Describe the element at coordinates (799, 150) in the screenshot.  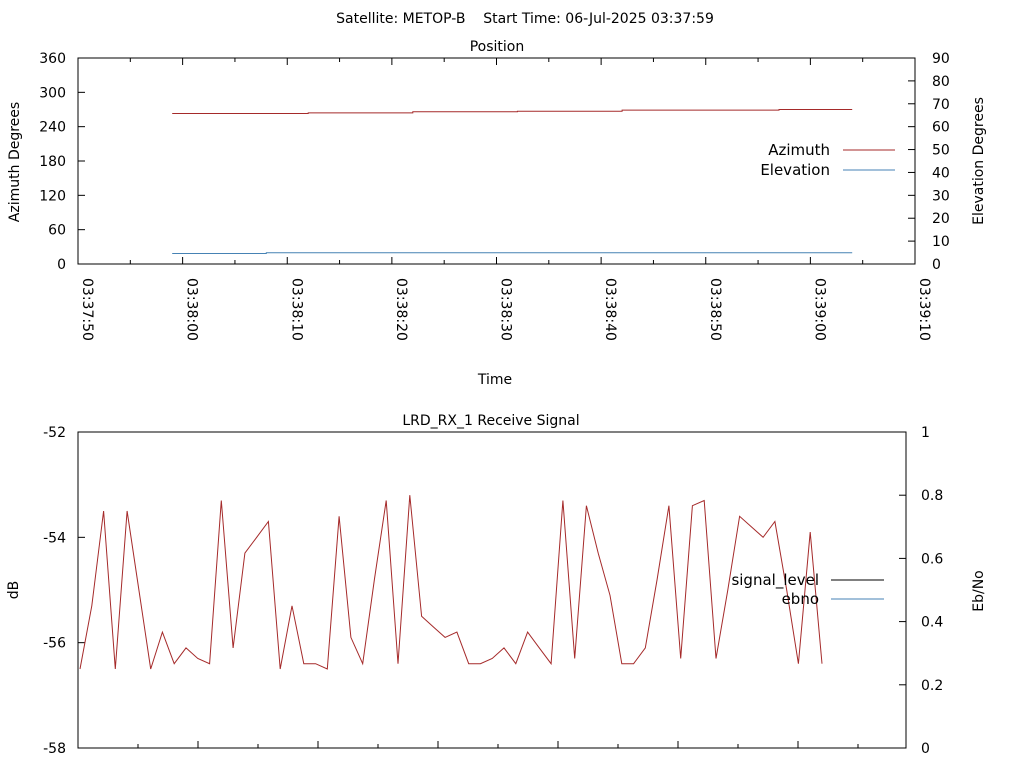
I see `legend-label: Azimuth` at that location.